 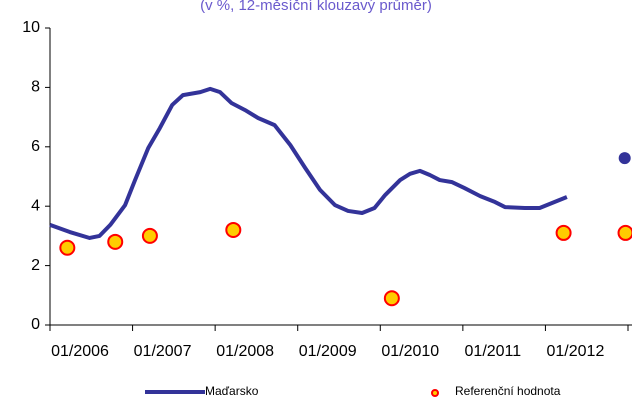 I want to click on legend-label: Maďarsko, so click(x=232, y=391).